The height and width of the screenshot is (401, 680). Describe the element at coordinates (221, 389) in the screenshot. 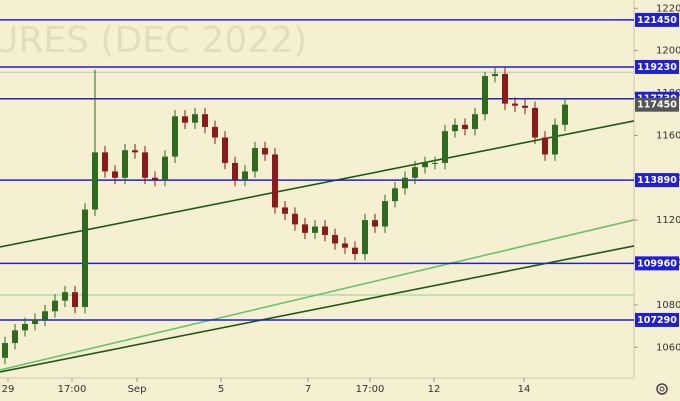

I see `x-tick-label: 5` at that location.